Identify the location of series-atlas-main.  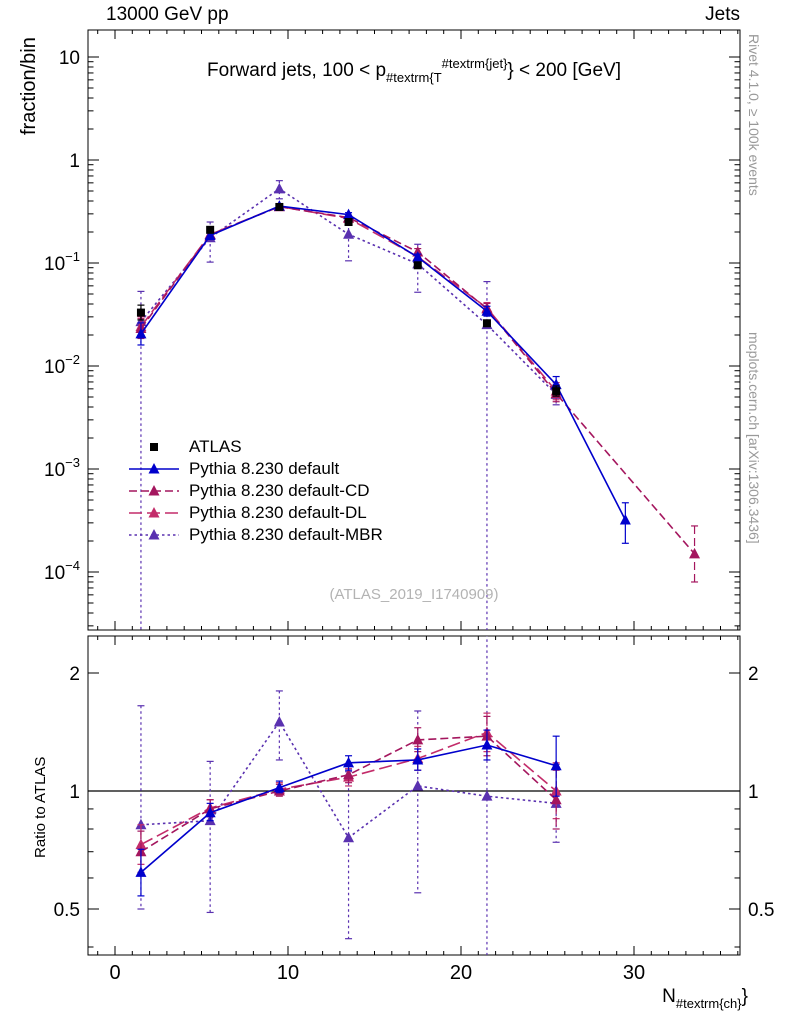
(348, 299).